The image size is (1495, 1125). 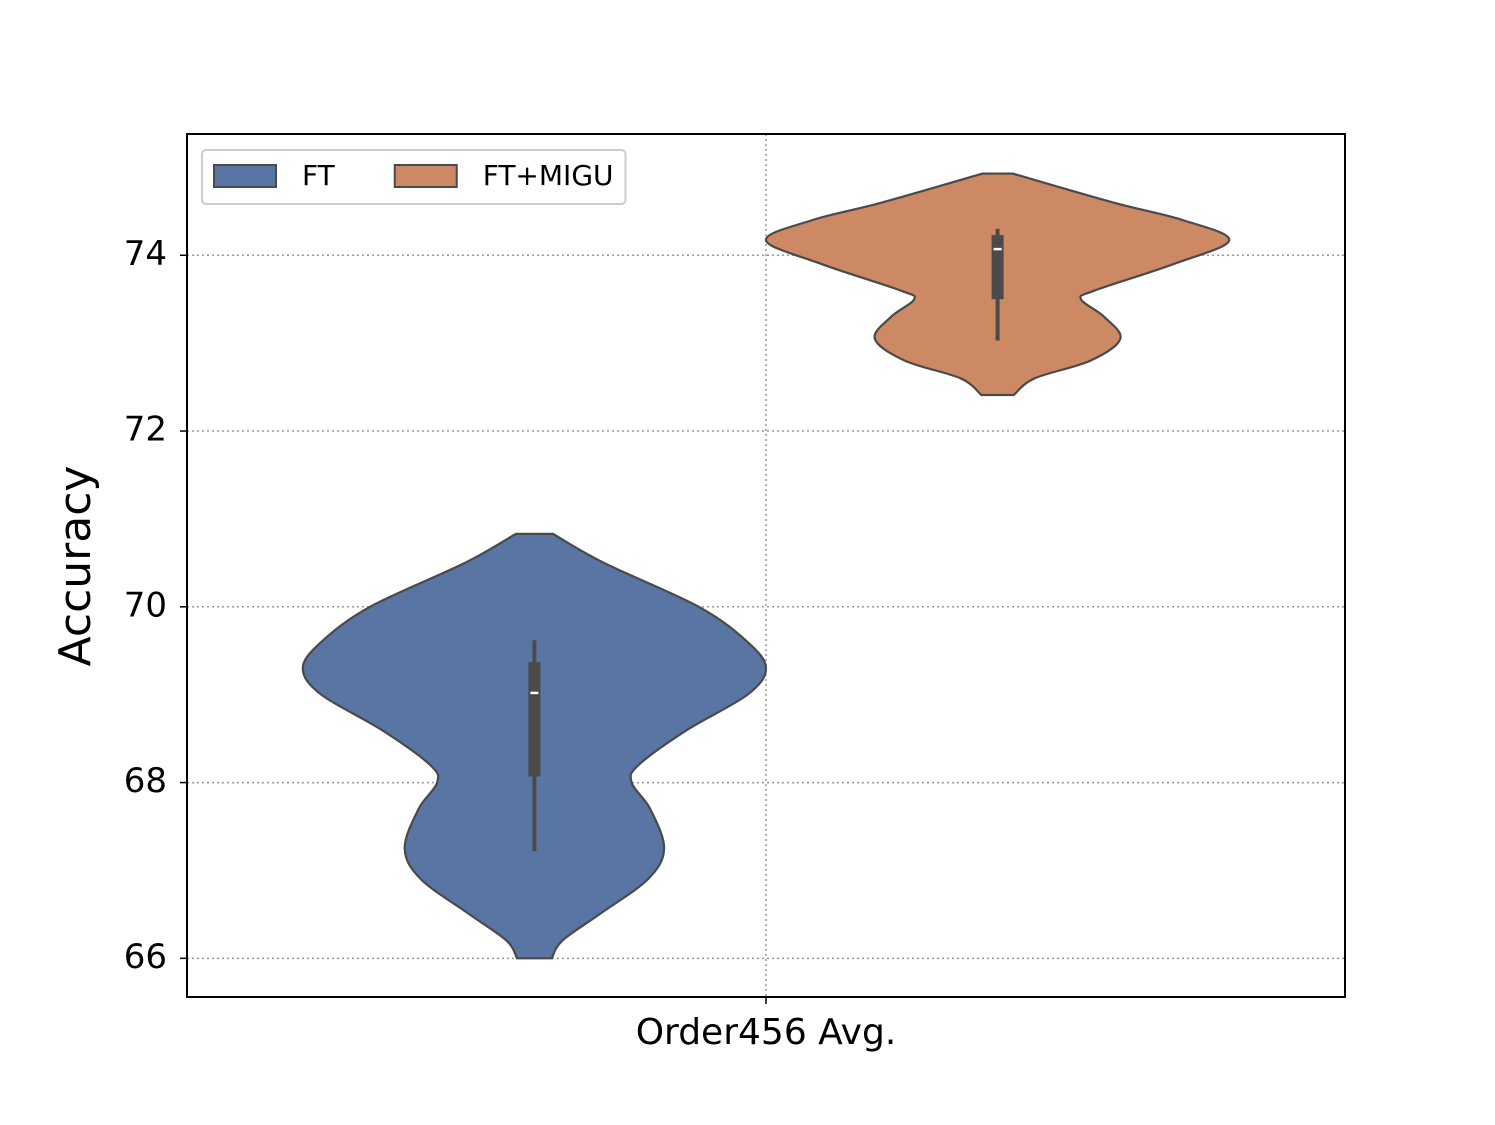 What do you see at coordinates (766, 1032) in the screenshot?
I see `x-axis-label: Order456 Avg.` at bounding box center [766, 1032].